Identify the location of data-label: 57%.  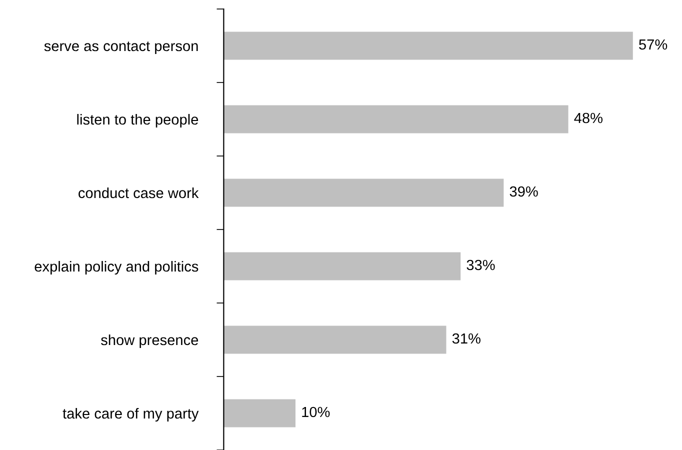
(653, 44).